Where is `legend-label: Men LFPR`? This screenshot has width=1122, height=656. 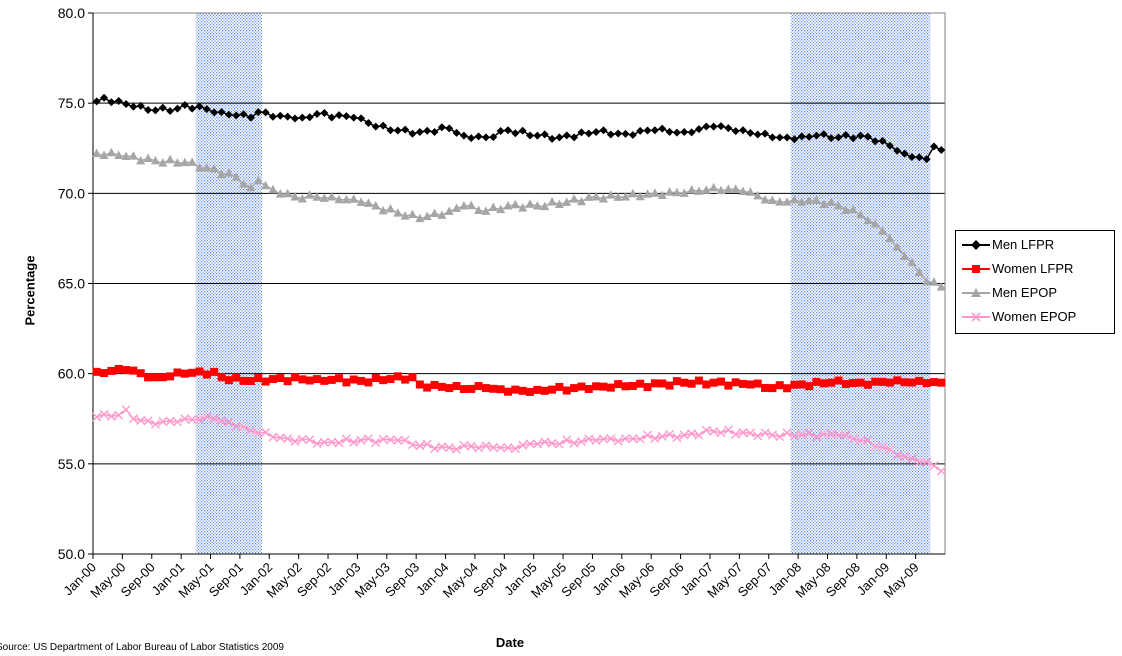 legend-label: Men LFPR is located at coordinates (1023, 244).